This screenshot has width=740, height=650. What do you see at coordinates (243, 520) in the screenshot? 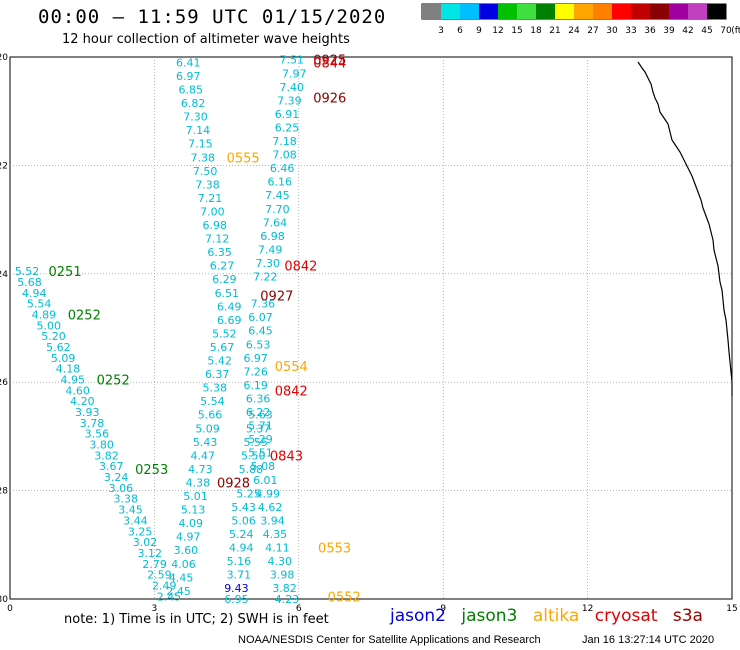
I see `wave-height-value: 5.06` at bounding box center [243, 520].